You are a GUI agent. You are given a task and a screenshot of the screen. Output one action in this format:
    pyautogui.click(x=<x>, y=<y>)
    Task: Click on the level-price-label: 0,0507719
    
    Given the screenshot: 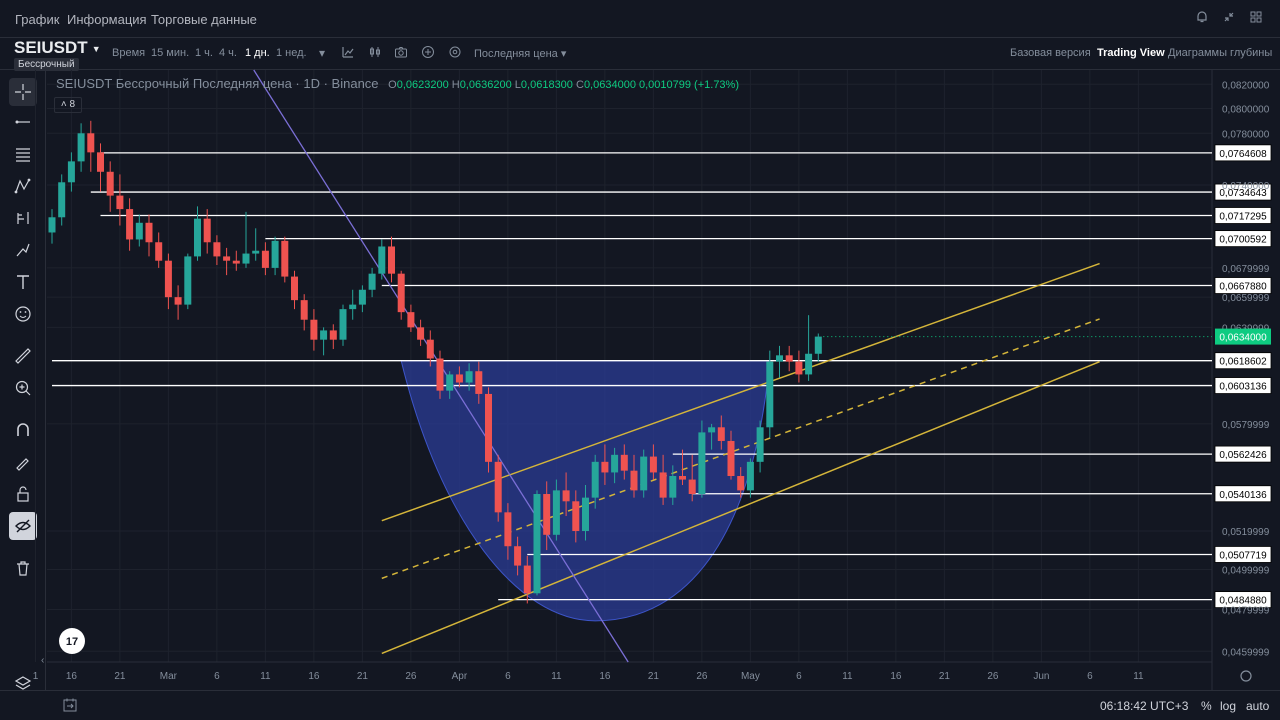 What is the action you would take?
    pyautogui.click(x=1243, y=555)
    